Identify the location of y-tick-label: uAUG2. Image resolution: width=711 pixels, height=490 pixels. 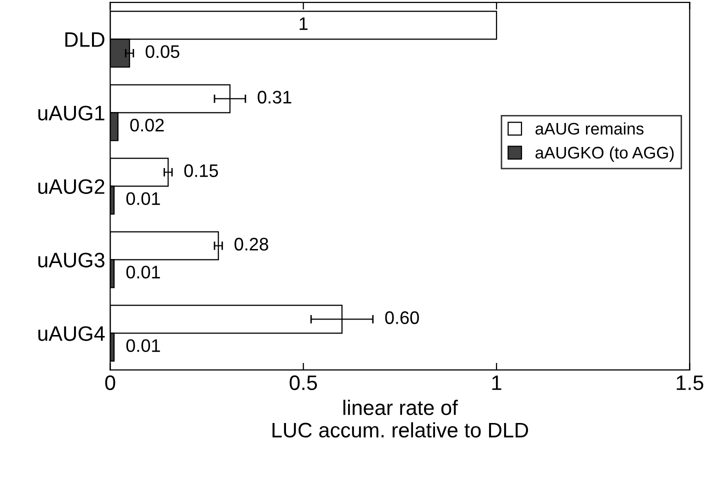
(71, 186).